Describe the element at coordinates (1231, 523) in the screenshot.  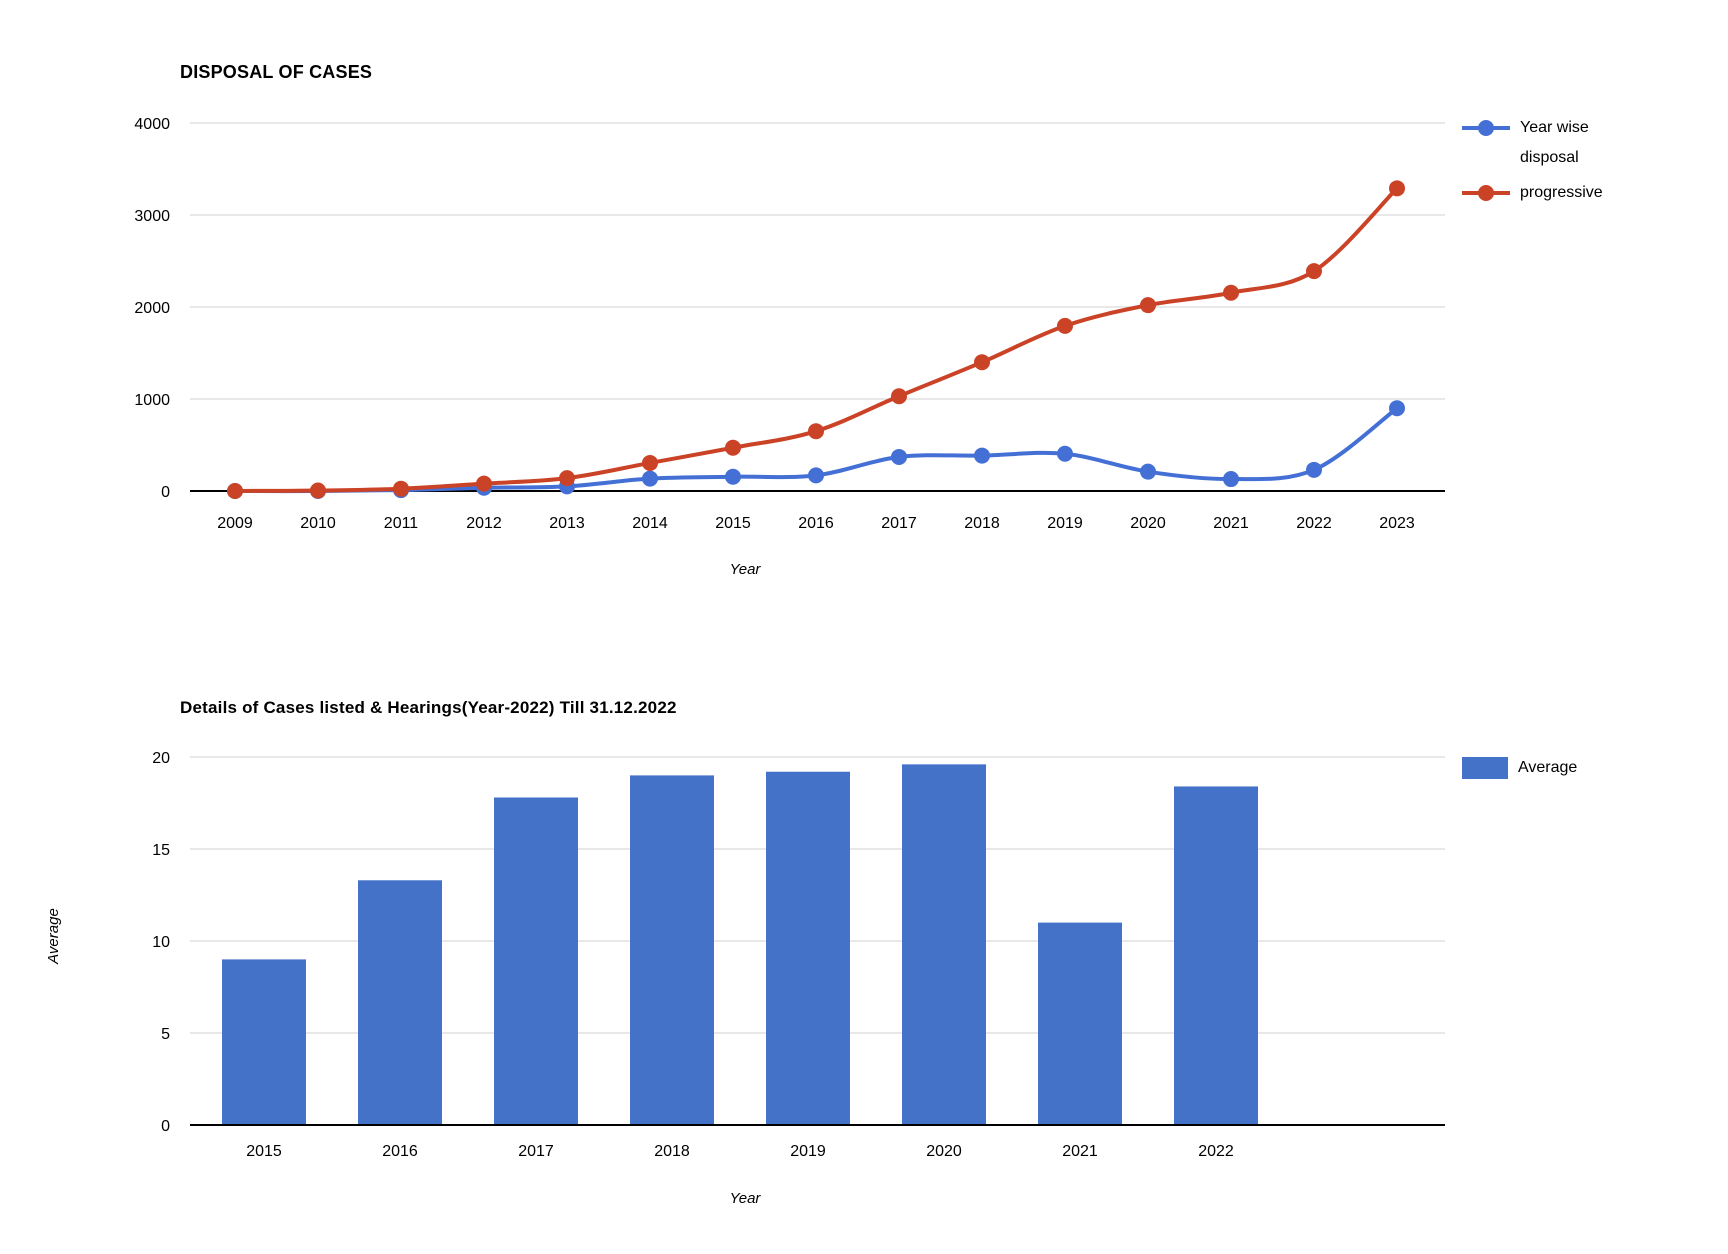
I see `line-chart-x-tick-label: 2021` at that location.